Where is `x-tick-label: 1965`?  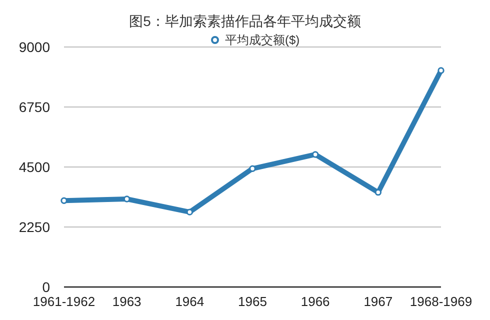
x-tick-label: 1965 is located at coordinates (252, 301).